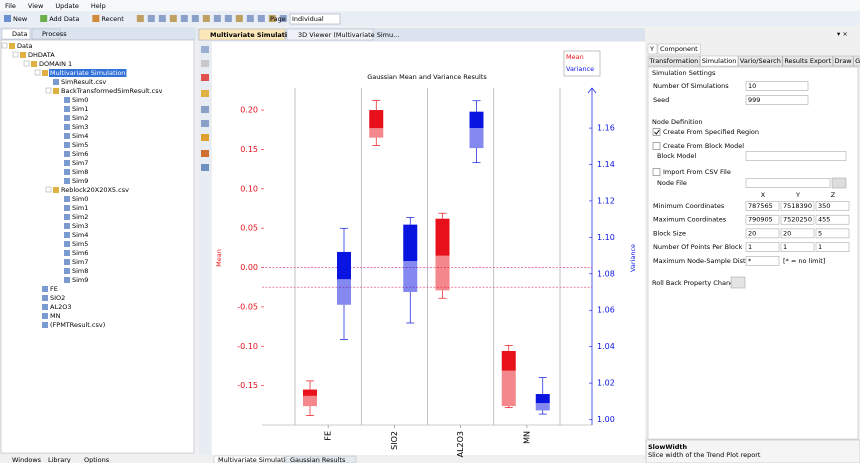 The height and width of the screenshot is (463, 860). I want to click on panel-menu-icon: ▾ ×, so click(842, 34).